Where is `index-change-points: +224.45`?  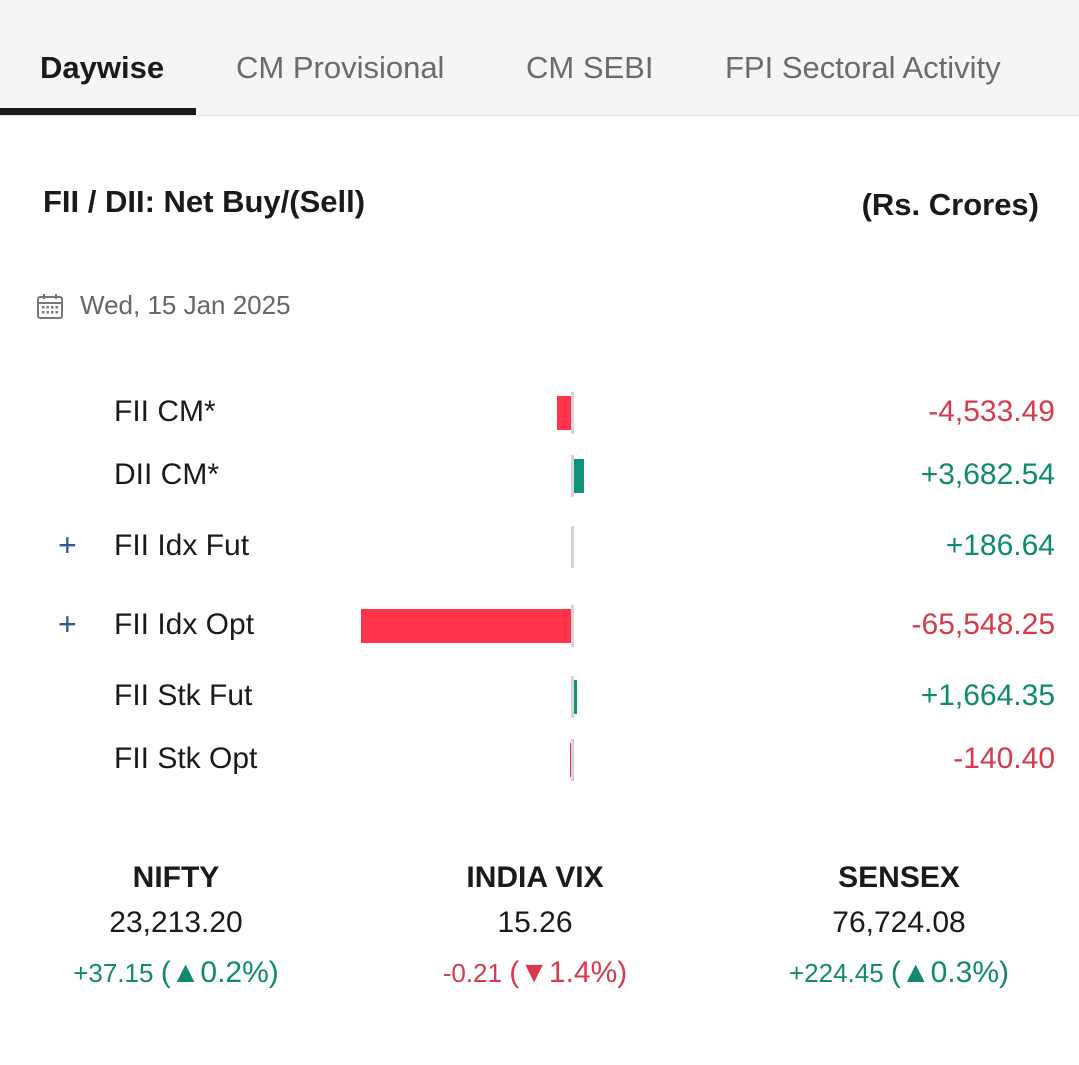 index-change-points: +224.45 is located at coordinates (836, 973).